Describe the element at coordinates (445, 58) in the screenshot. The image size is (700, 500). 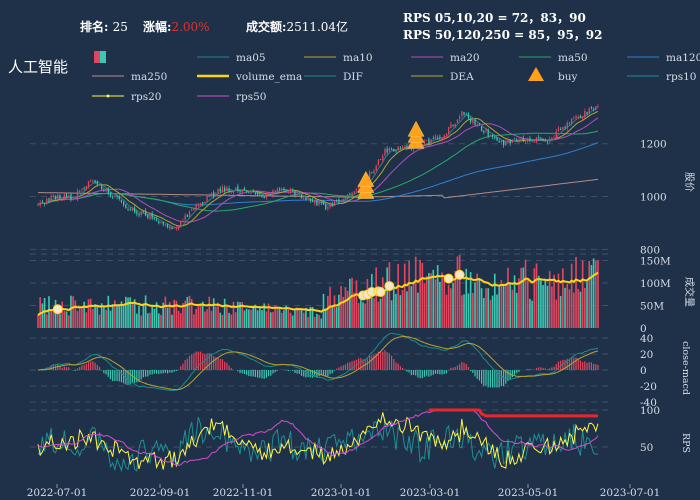
I see `legend-item-ma20: ma20` at that location.